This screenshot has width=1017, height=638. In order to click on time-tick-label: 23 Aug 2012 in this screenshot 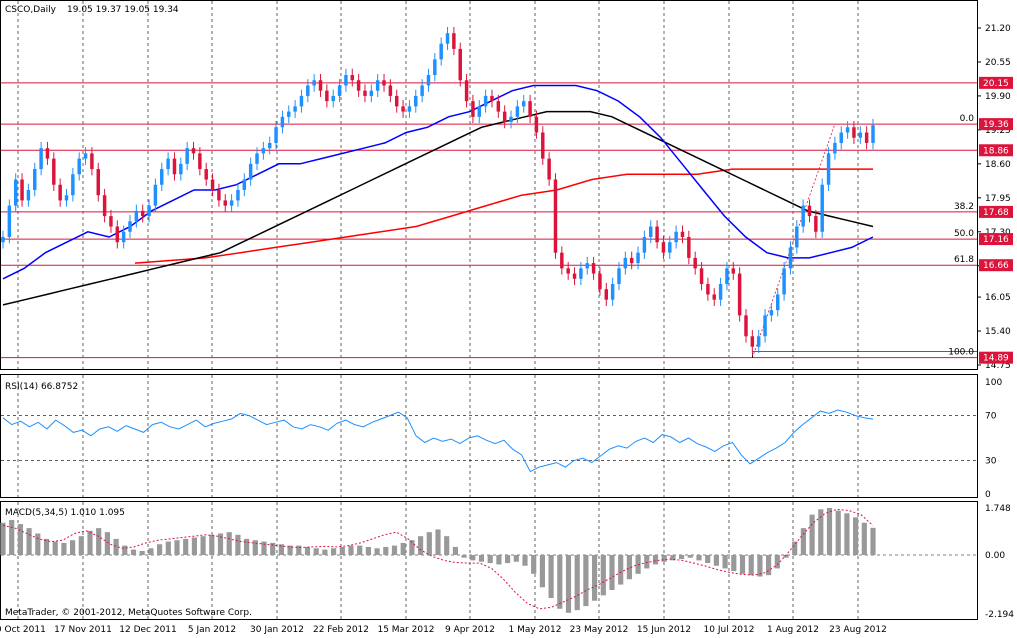, I will do `click(858, 630)`.